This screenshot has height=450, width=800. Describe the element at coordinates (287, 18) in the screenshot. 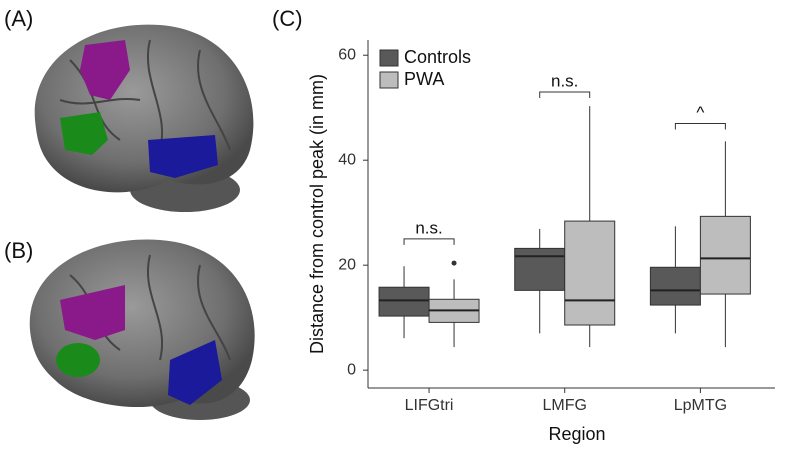

I see `panel-label: (C)` at that location.